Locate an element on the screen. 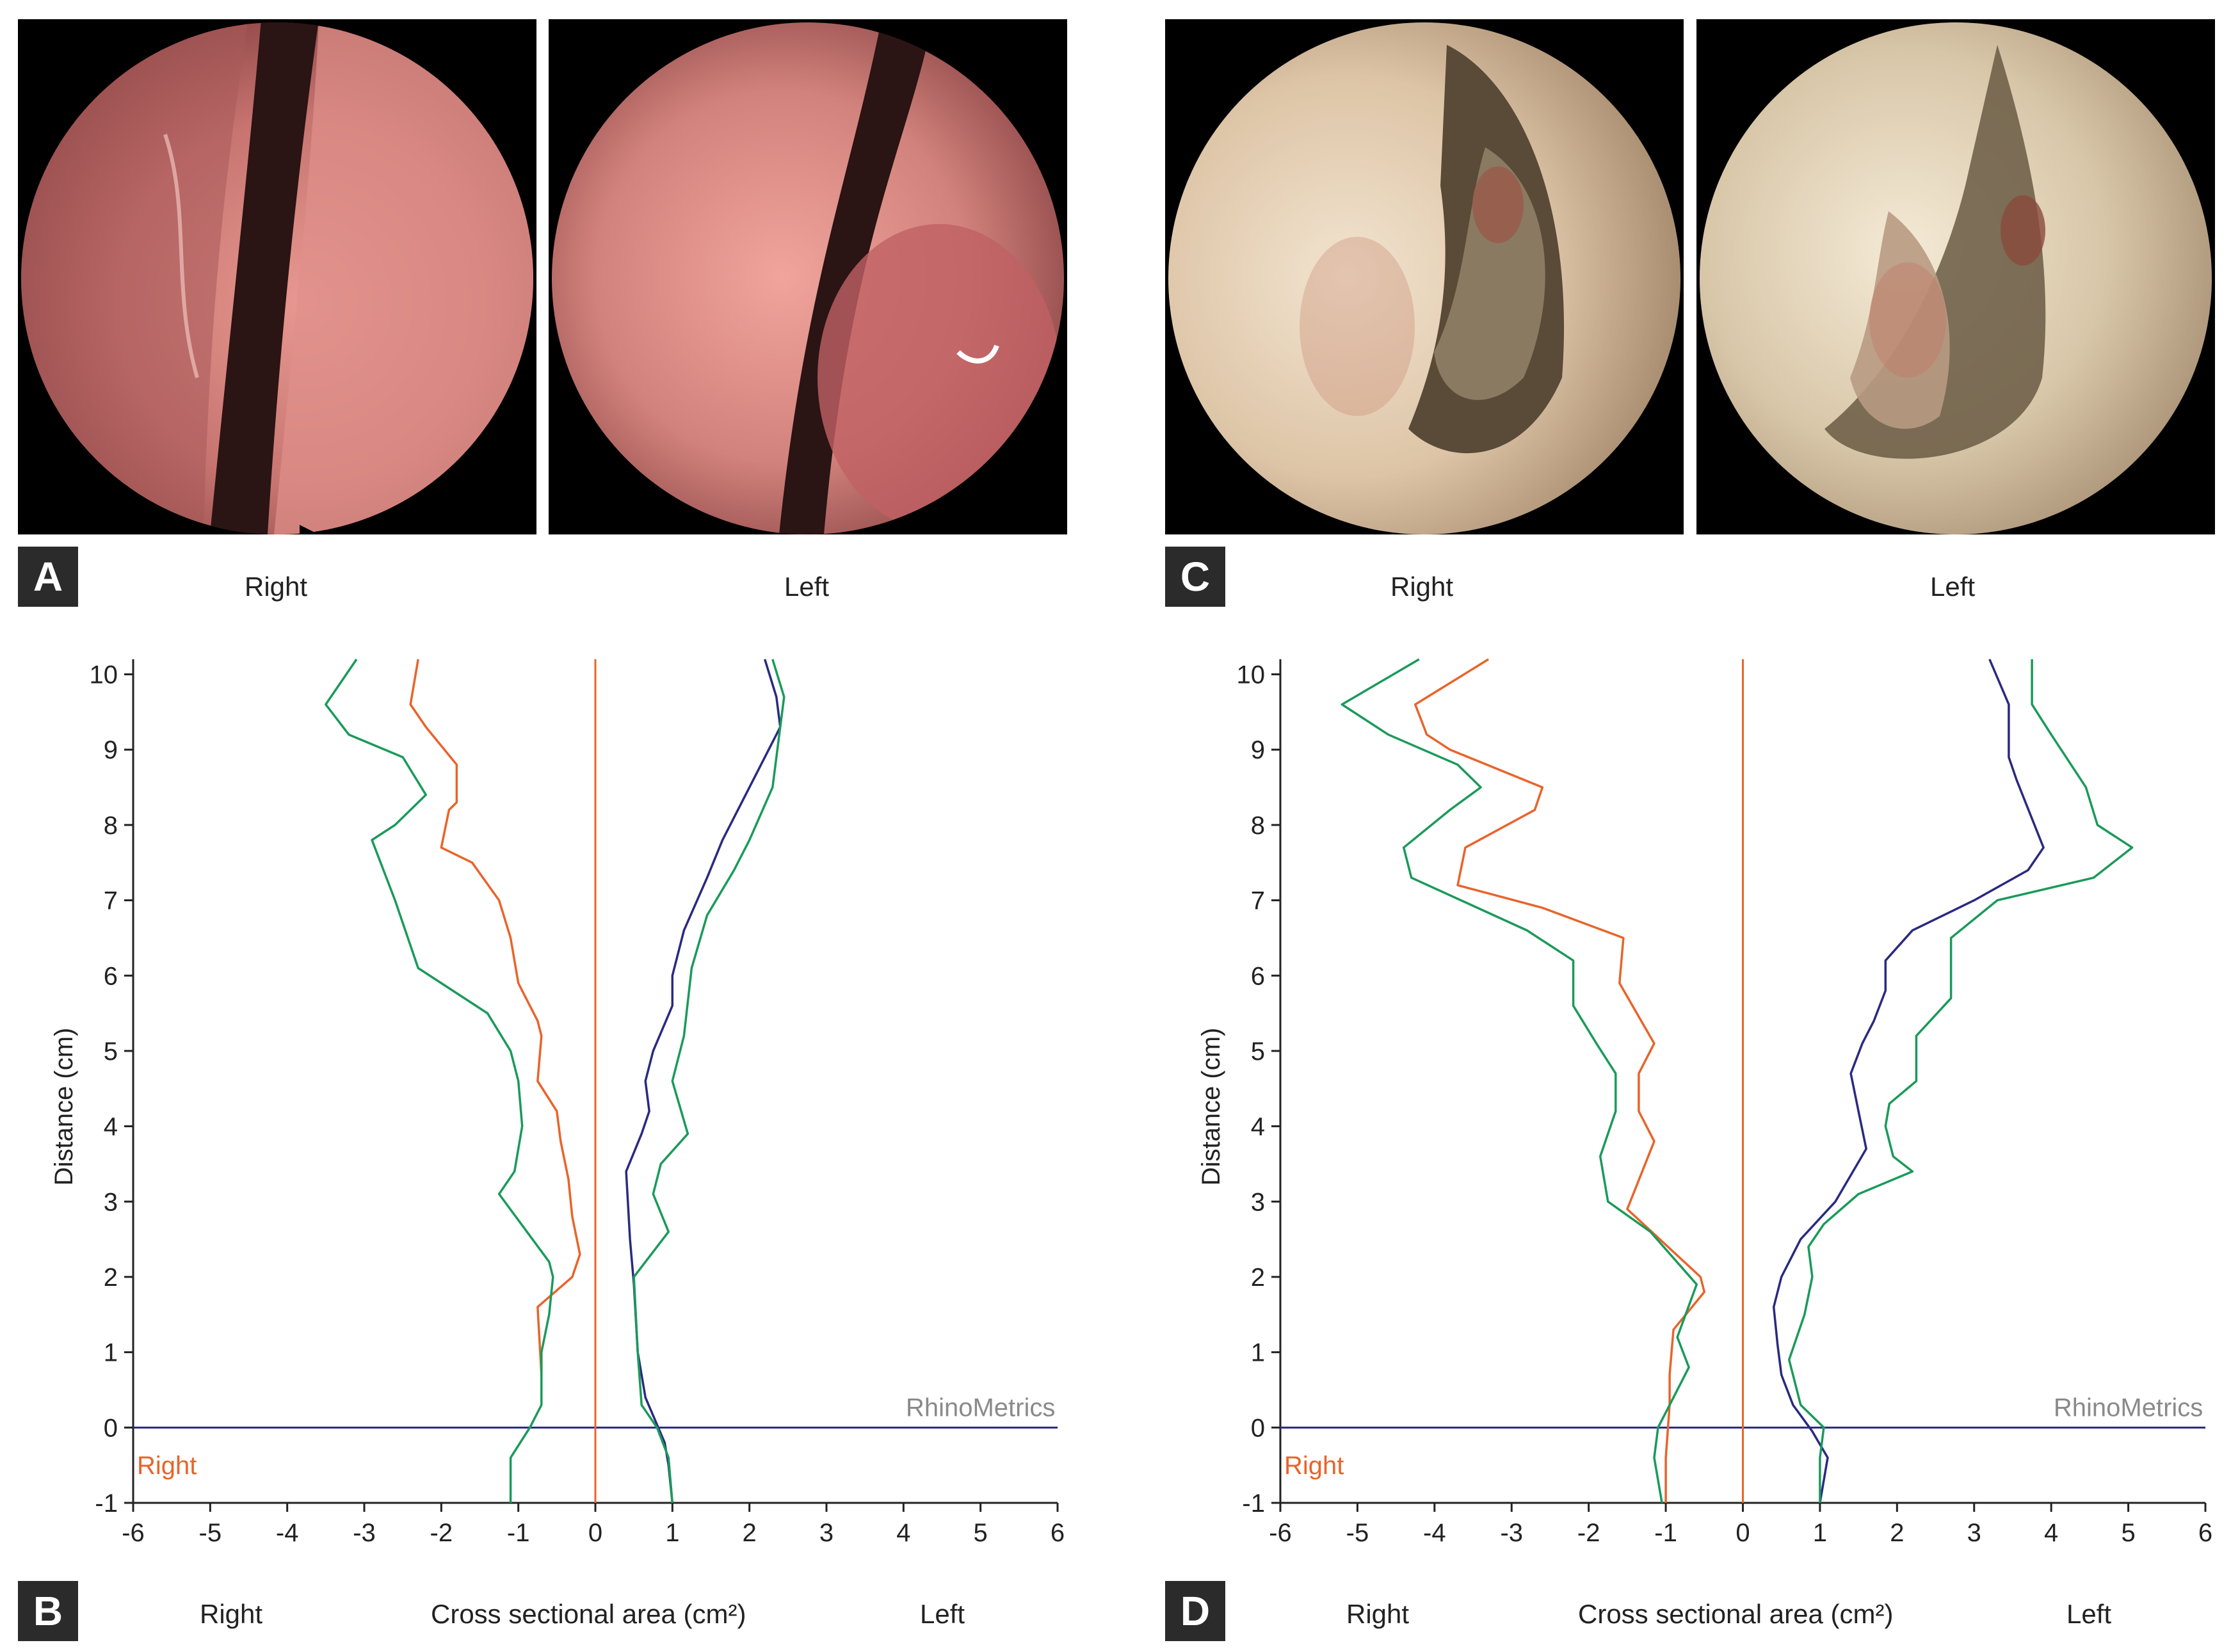 The width and height of the screenshot is (2231, 1652). endoscopy-photo-a-right is located at coordinates (277, 276).